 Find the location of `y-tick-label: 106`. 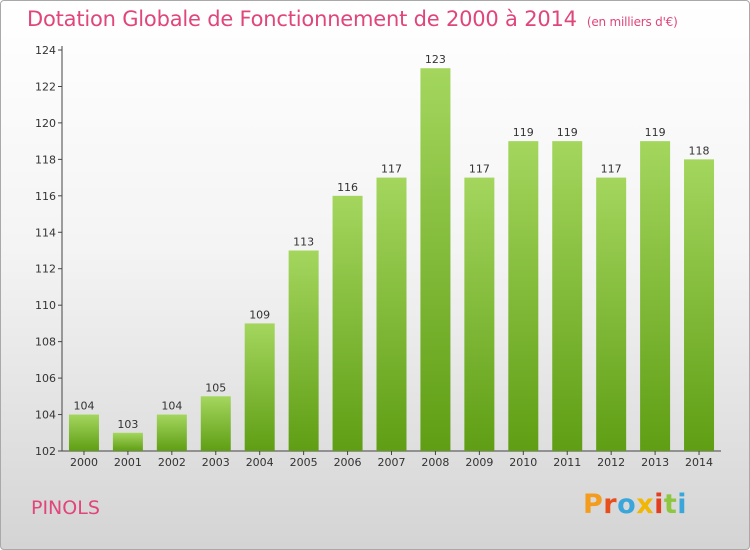

y-tick-label: 106 is located at coordinates (45, 378).